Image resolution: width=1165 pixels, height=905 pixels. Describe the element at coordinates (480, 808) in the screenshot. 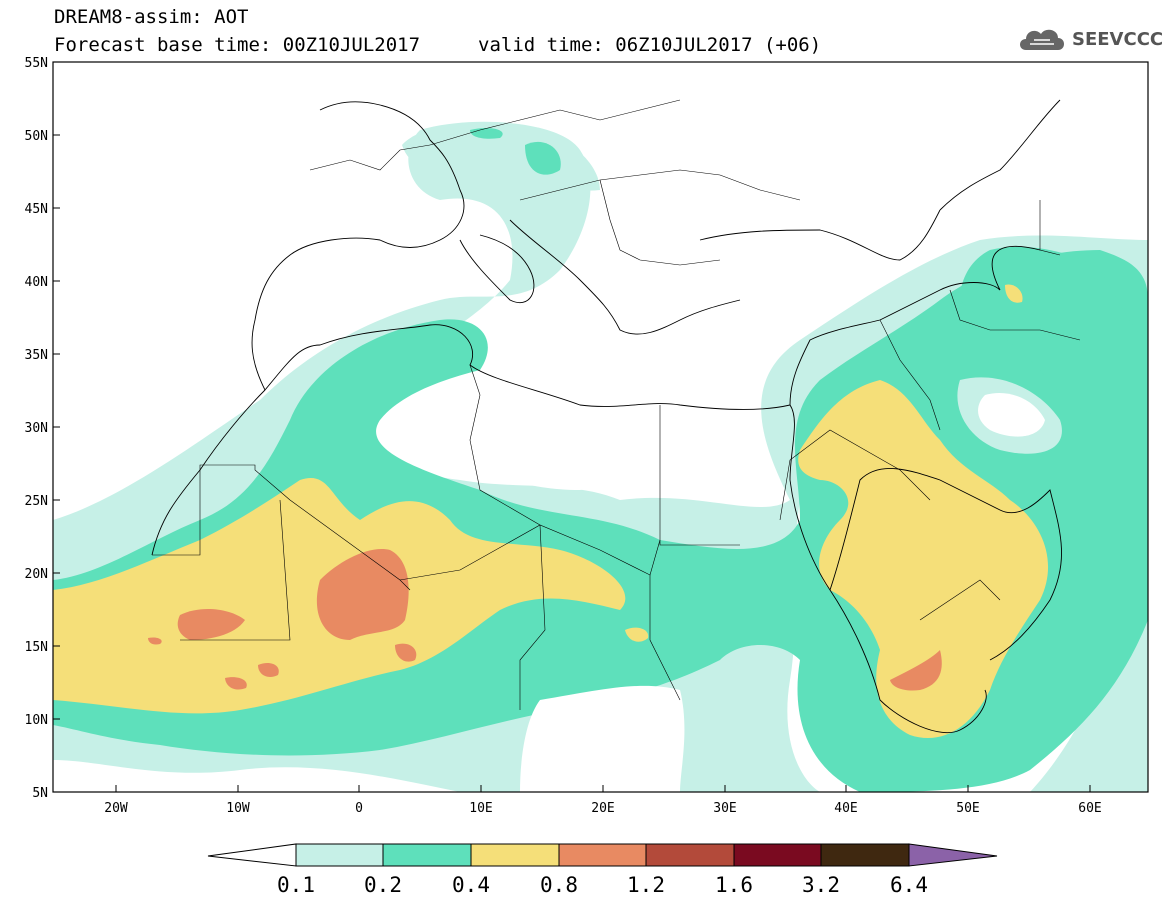

I see `lon-label-10e: 10E` at that location.